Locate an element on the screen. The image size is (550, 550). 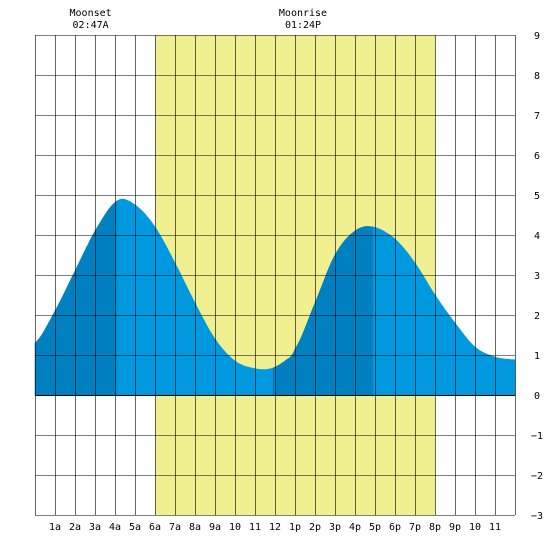
x-tick-label: 1p is located at coordinates (295, 527).